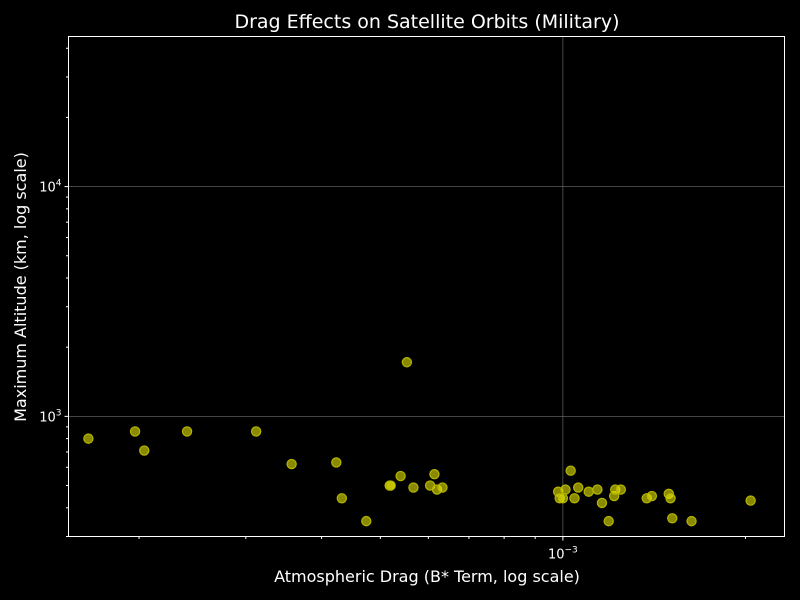  What do you see at coordinates (427, 576) in the screenshot?
I see `x-axis-label: Atmospheric Drag (B* Term, log scale)` at bounding box center [427, 576].